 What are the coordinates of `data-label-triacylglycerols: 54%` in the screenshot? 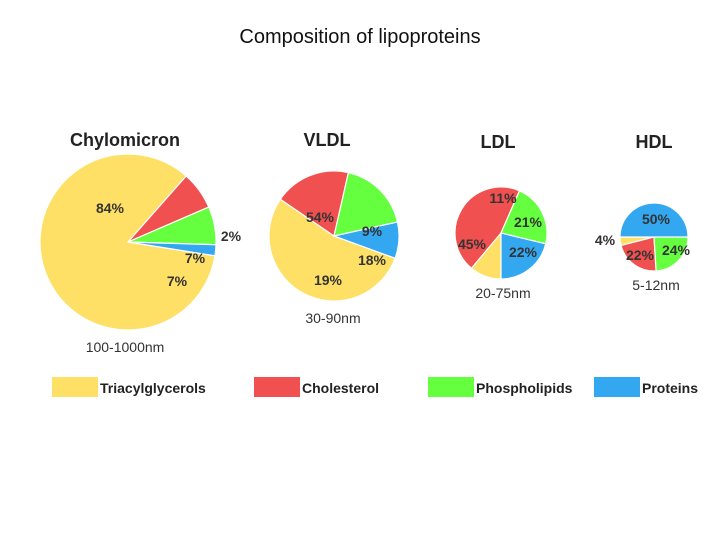 It's located at (320, 217).